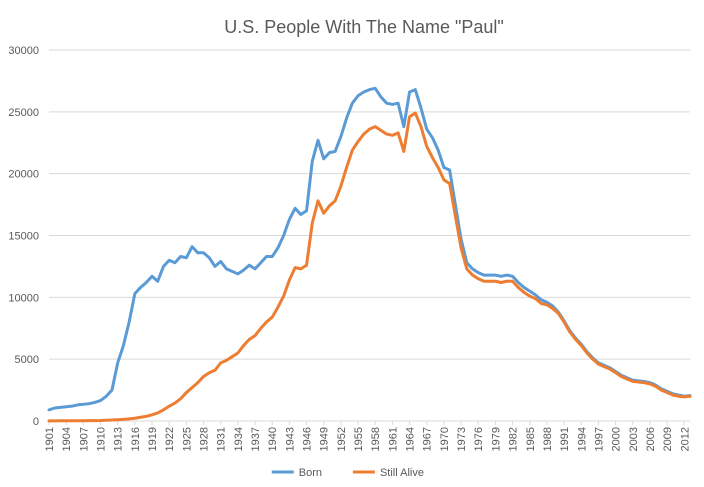 This screenshot has width=704, height=487. What do you see at coordinates (347, 473) in the screenshot?
I see `legend: Born Still Alive` at bounding box center [347, 473].